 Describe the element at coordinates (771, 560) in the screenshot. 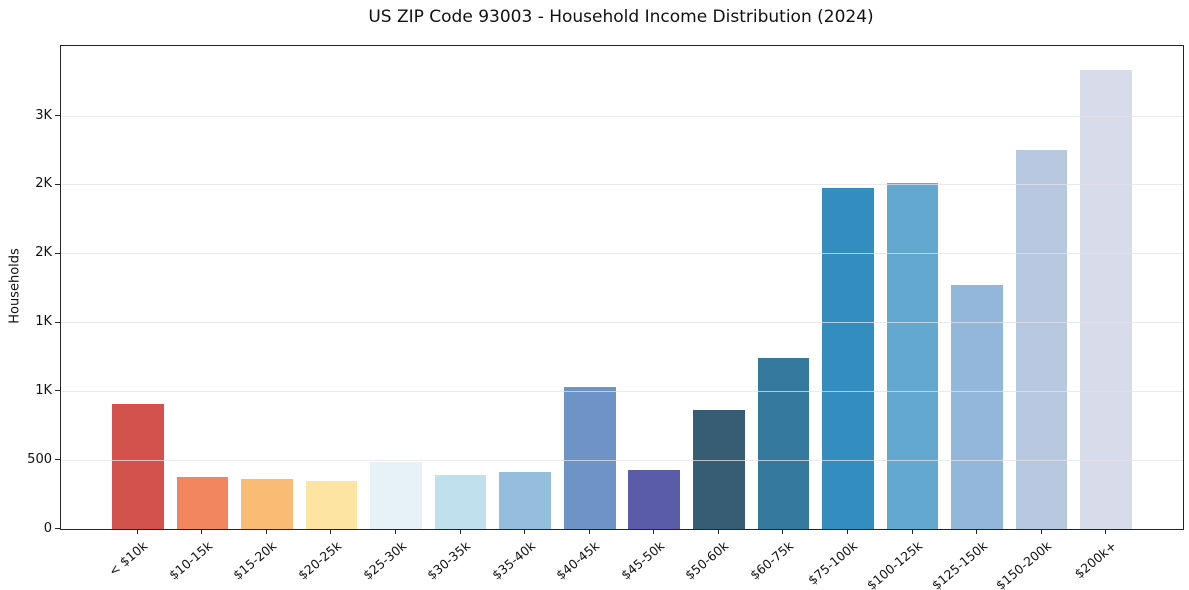

I see `x-tick-label: $60-75k` at that location.